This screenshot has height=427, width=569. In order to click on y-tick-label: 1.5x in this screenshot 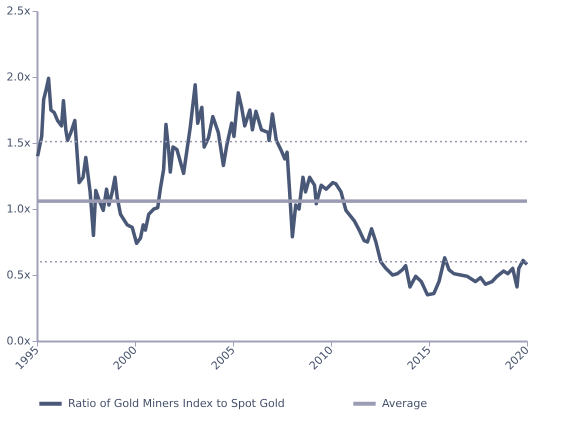, I will do `click(18, 143)`.